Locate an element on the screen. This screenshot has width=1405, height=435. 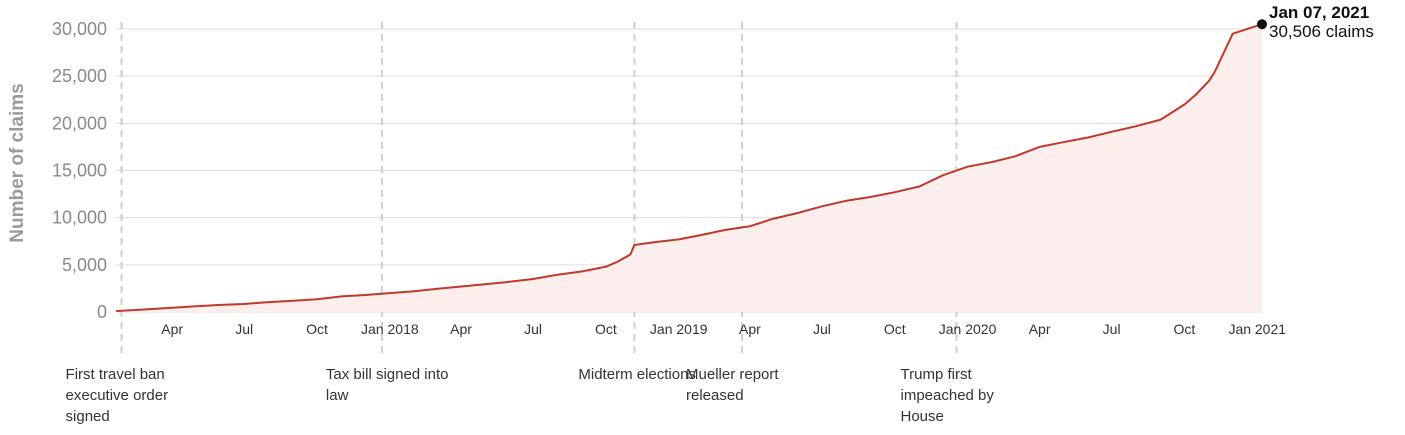
y-tick-label: 15,000 is located at coordinates (79, 171).